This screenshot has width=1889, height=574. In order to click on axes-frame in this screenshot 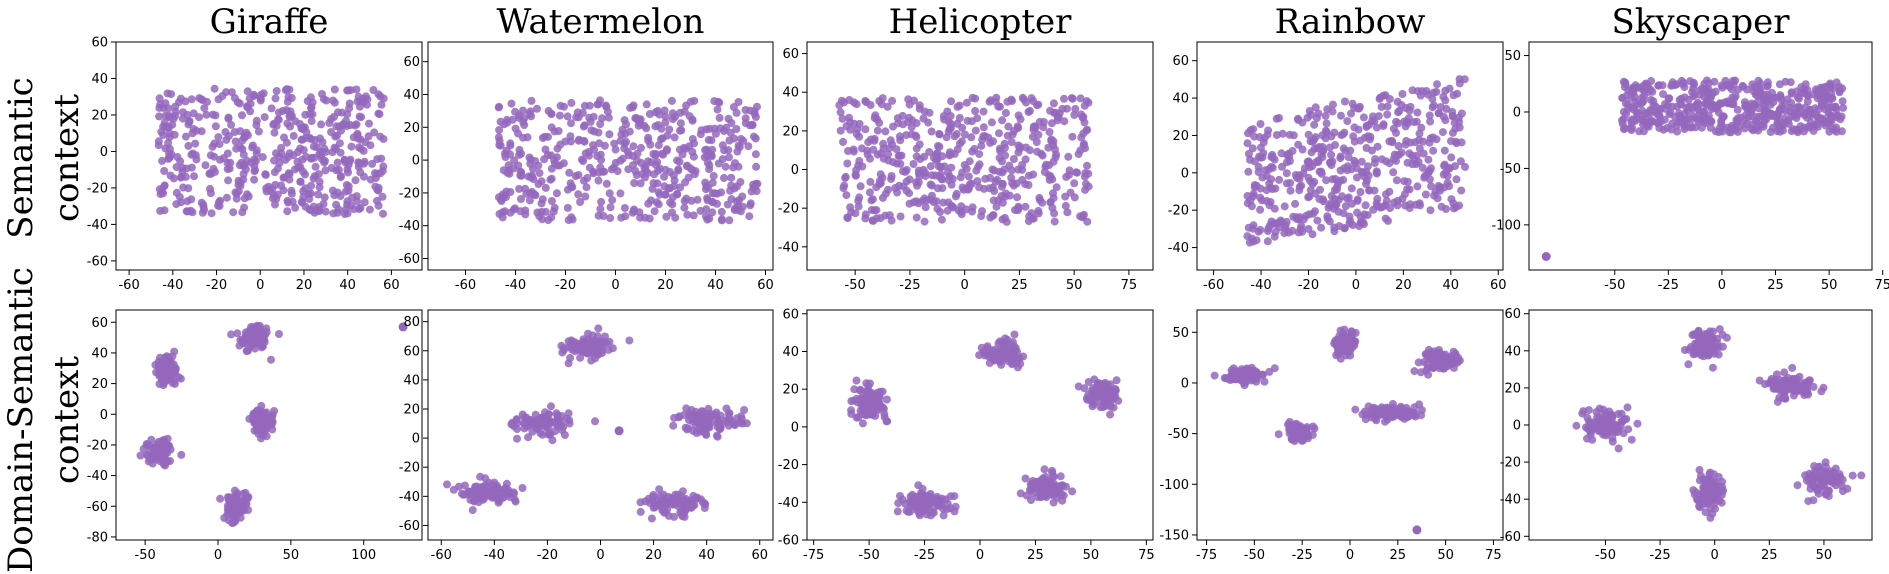, I will do `click(980, 156)`.